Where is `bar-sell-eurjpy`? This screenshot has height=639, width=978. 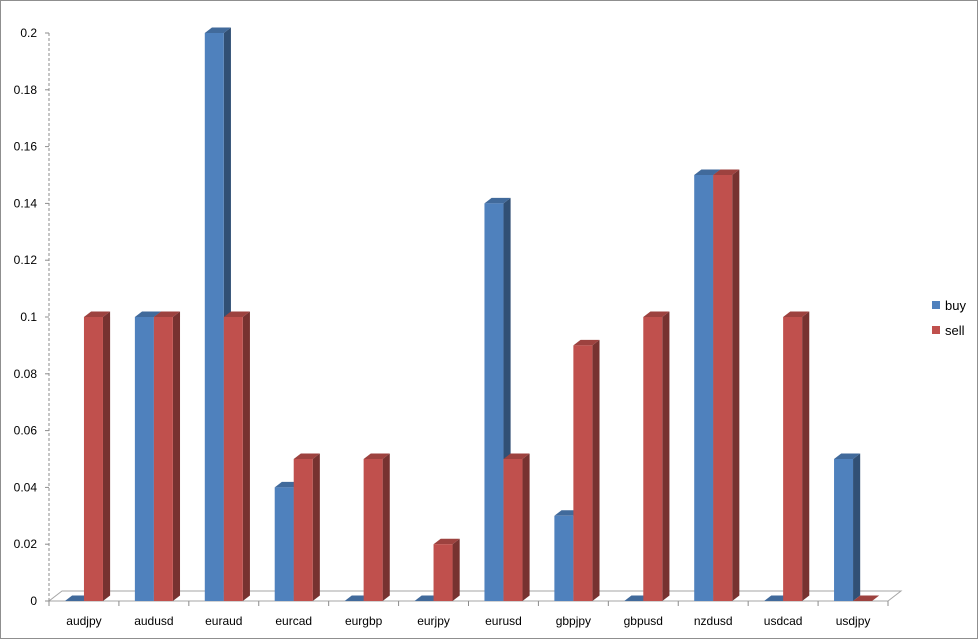 bar-sell-eurjpy is located at coordinates (446, 569).